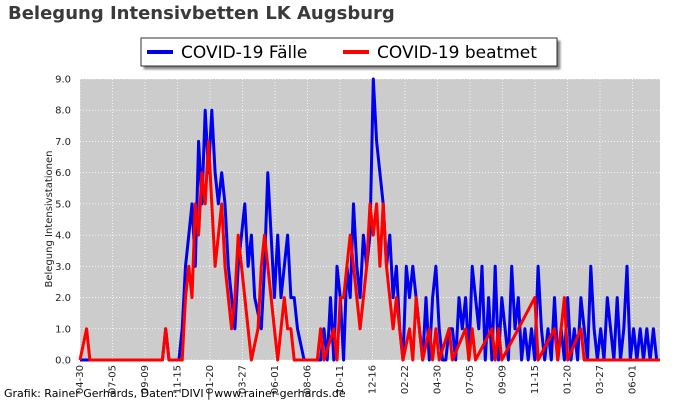 The width and height of the screenshot is (700, 400). Describe the element at coordinates (405, 379) in the screenshot. I see `x-tick-label: 02-22` at that location.